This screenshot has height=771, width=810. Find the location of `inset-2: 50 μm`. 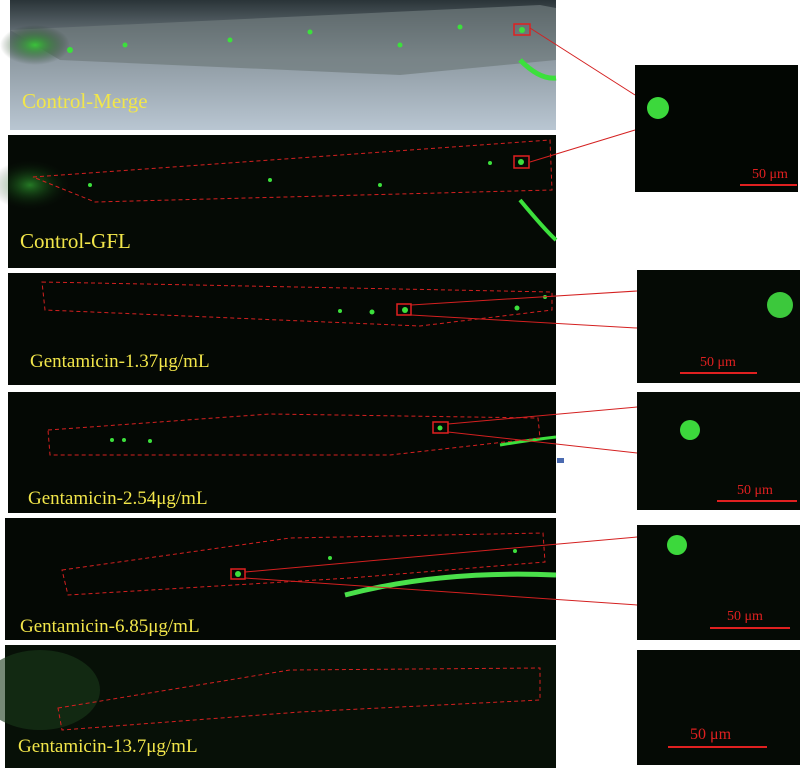

inset-2: 50 μm is located at coordinates (718, 326).